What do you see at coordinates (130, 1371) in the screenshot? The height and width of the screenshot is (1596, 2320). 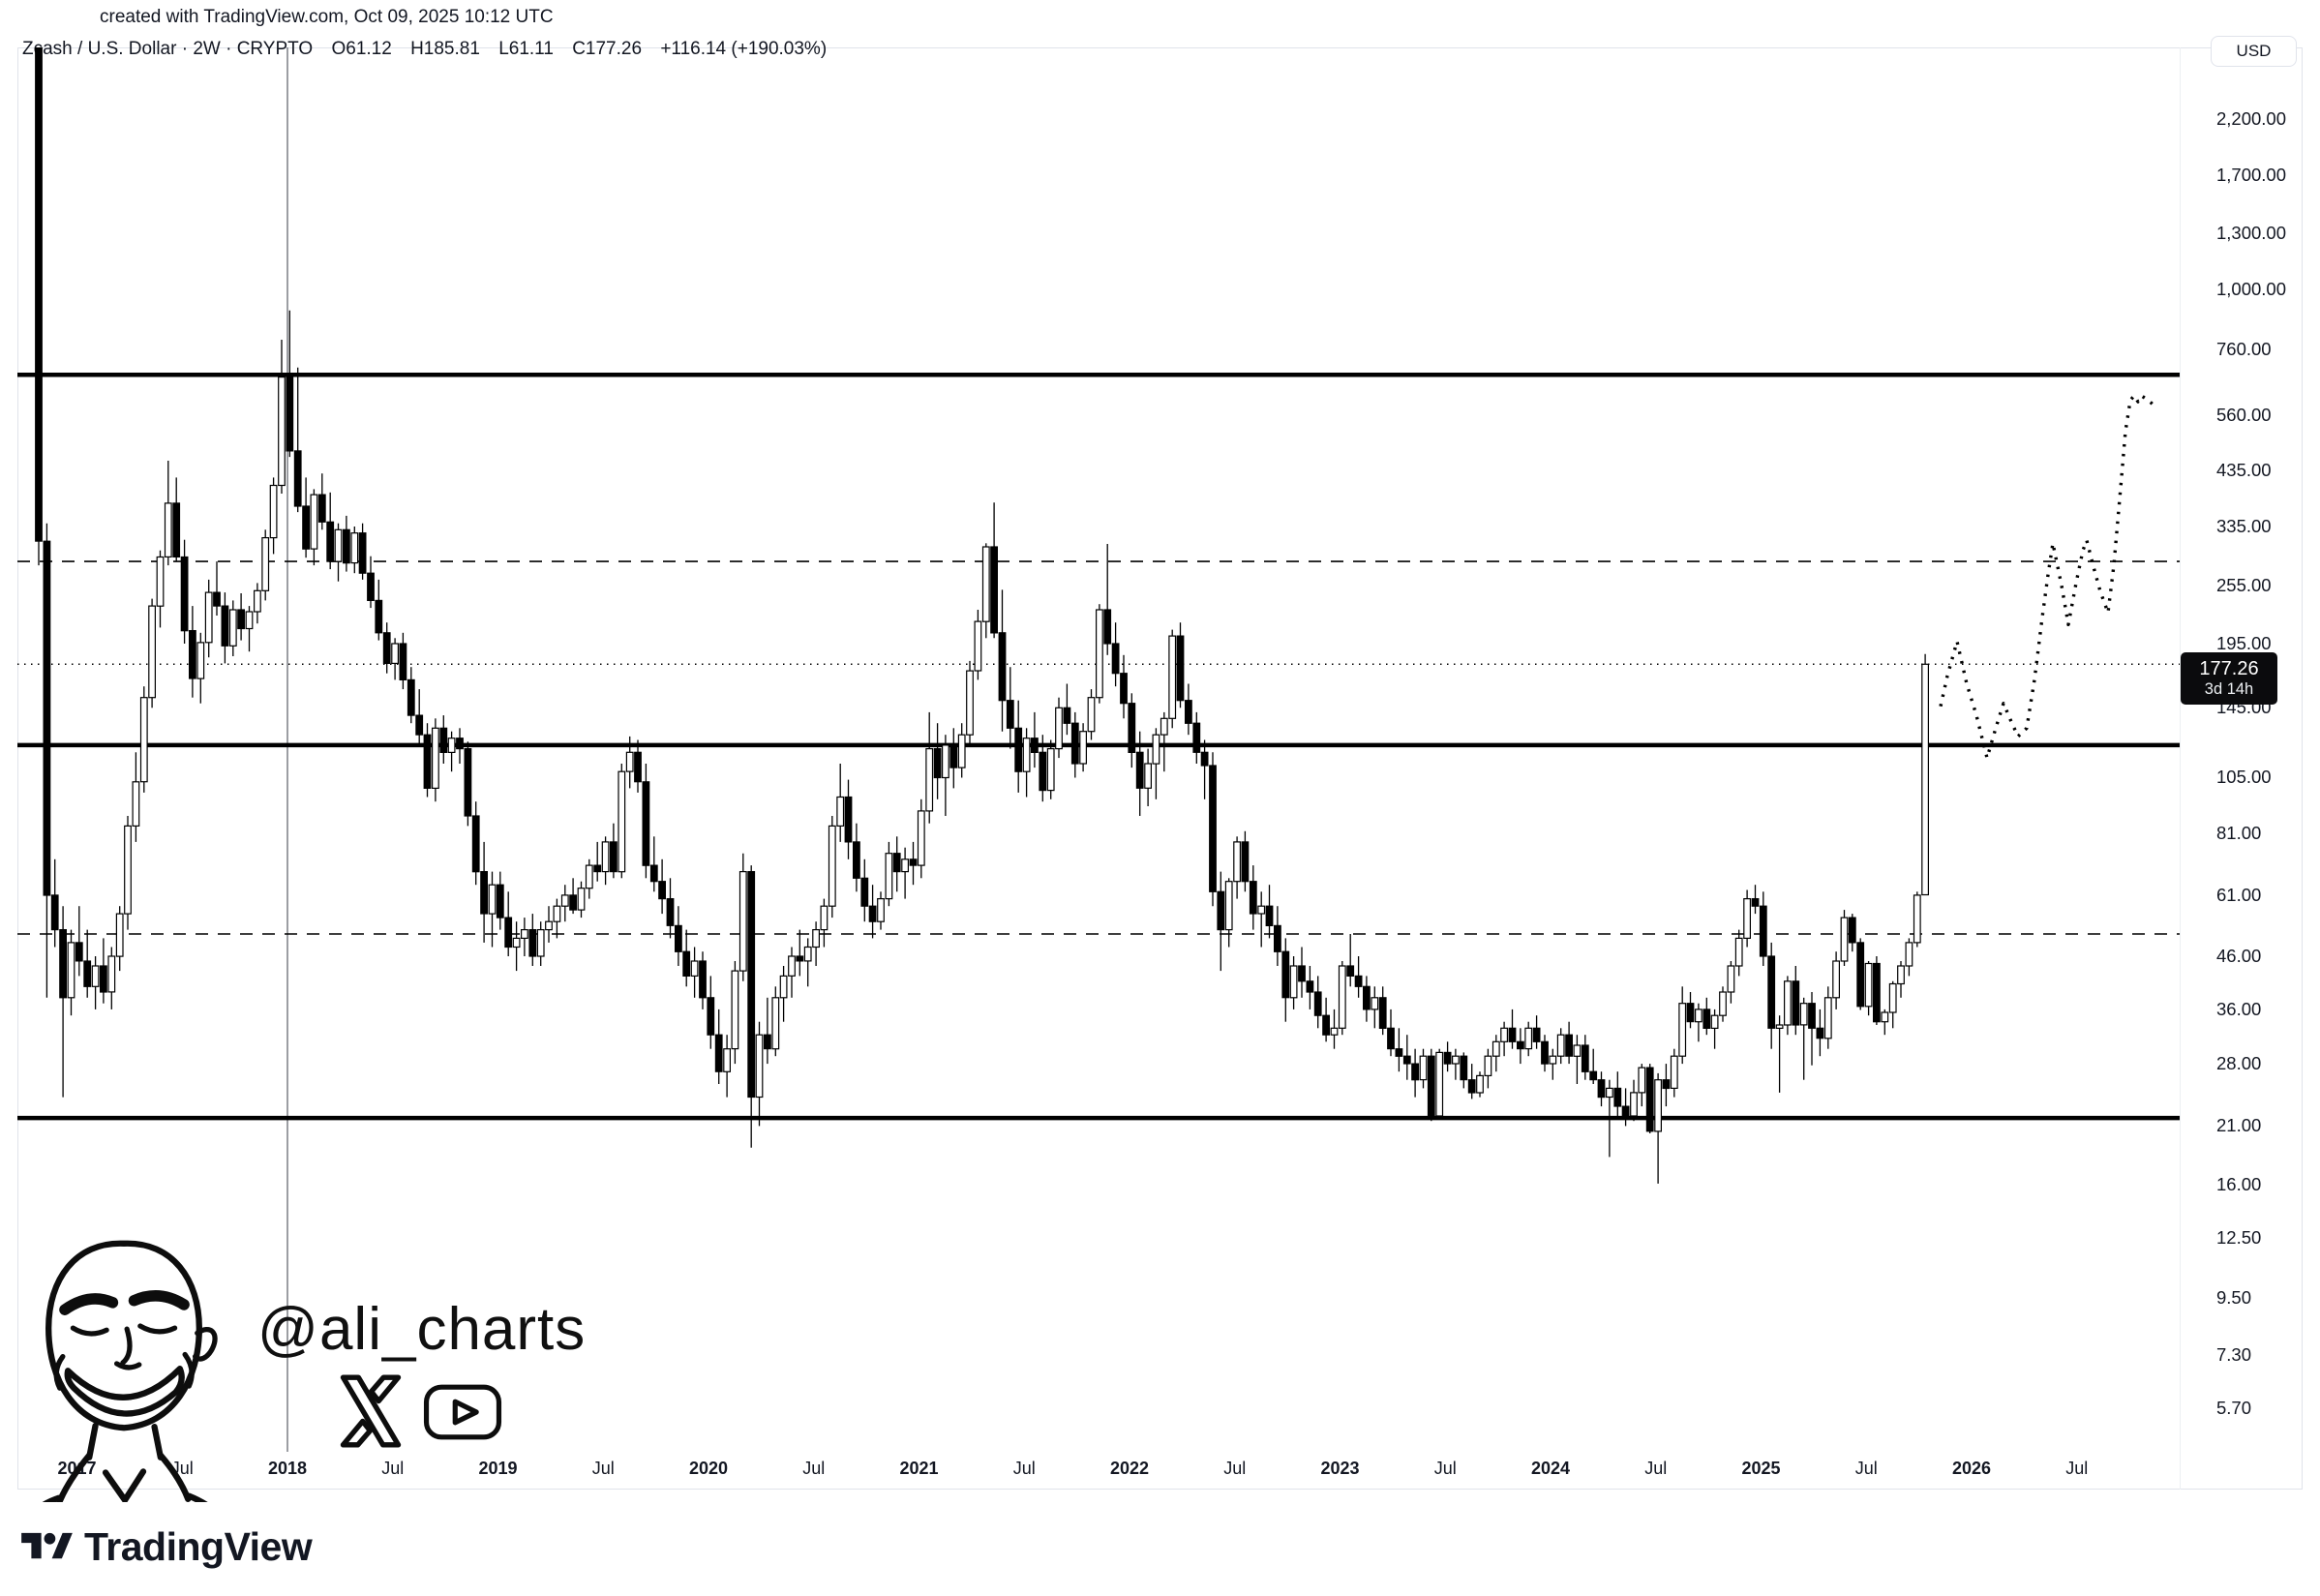 I see `artist-face-doodle` at bounding box center [130, 1371].